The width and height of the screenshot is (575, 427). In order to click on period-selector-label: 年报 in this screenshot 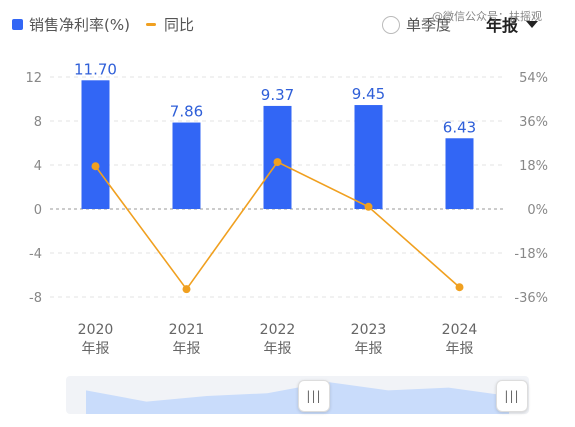, I will do `click(502, 25)`.